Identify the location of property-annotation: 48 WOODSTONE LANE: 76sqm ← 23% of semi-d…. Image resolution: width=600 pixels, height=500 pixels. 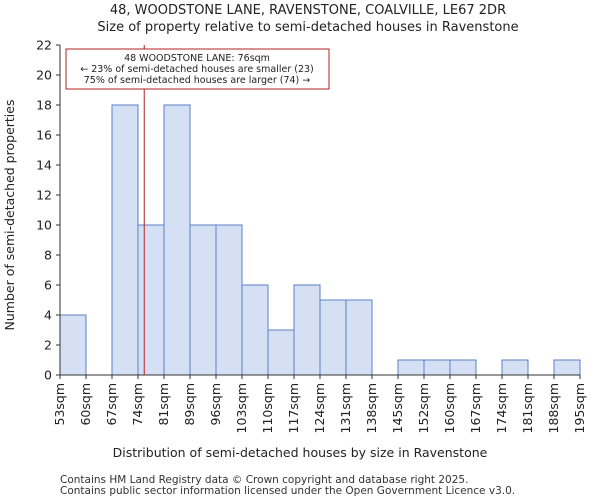
(197, 69).